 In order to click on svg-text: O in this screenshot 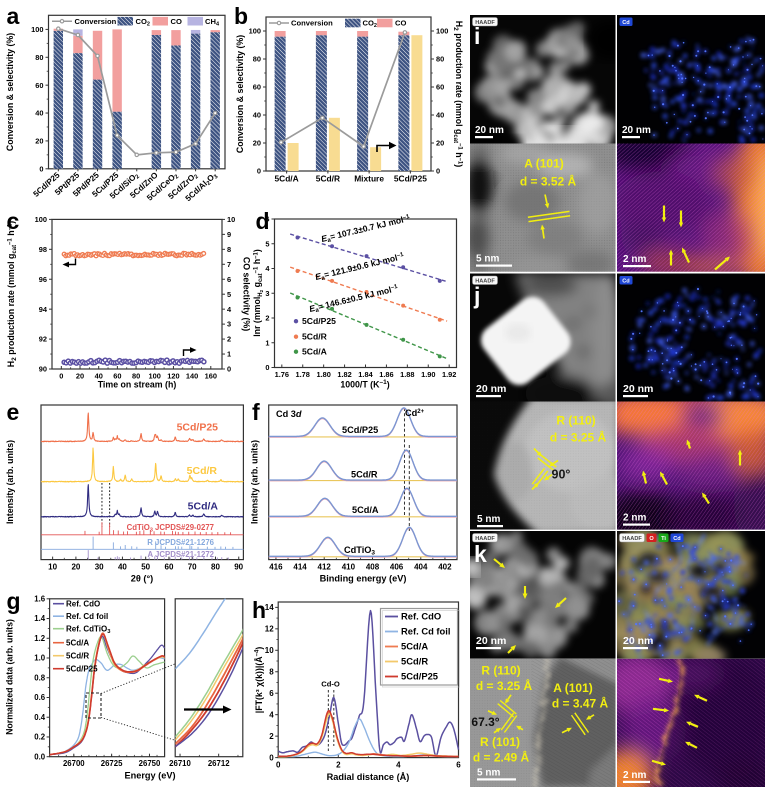, I will do `click(651, 539)`.